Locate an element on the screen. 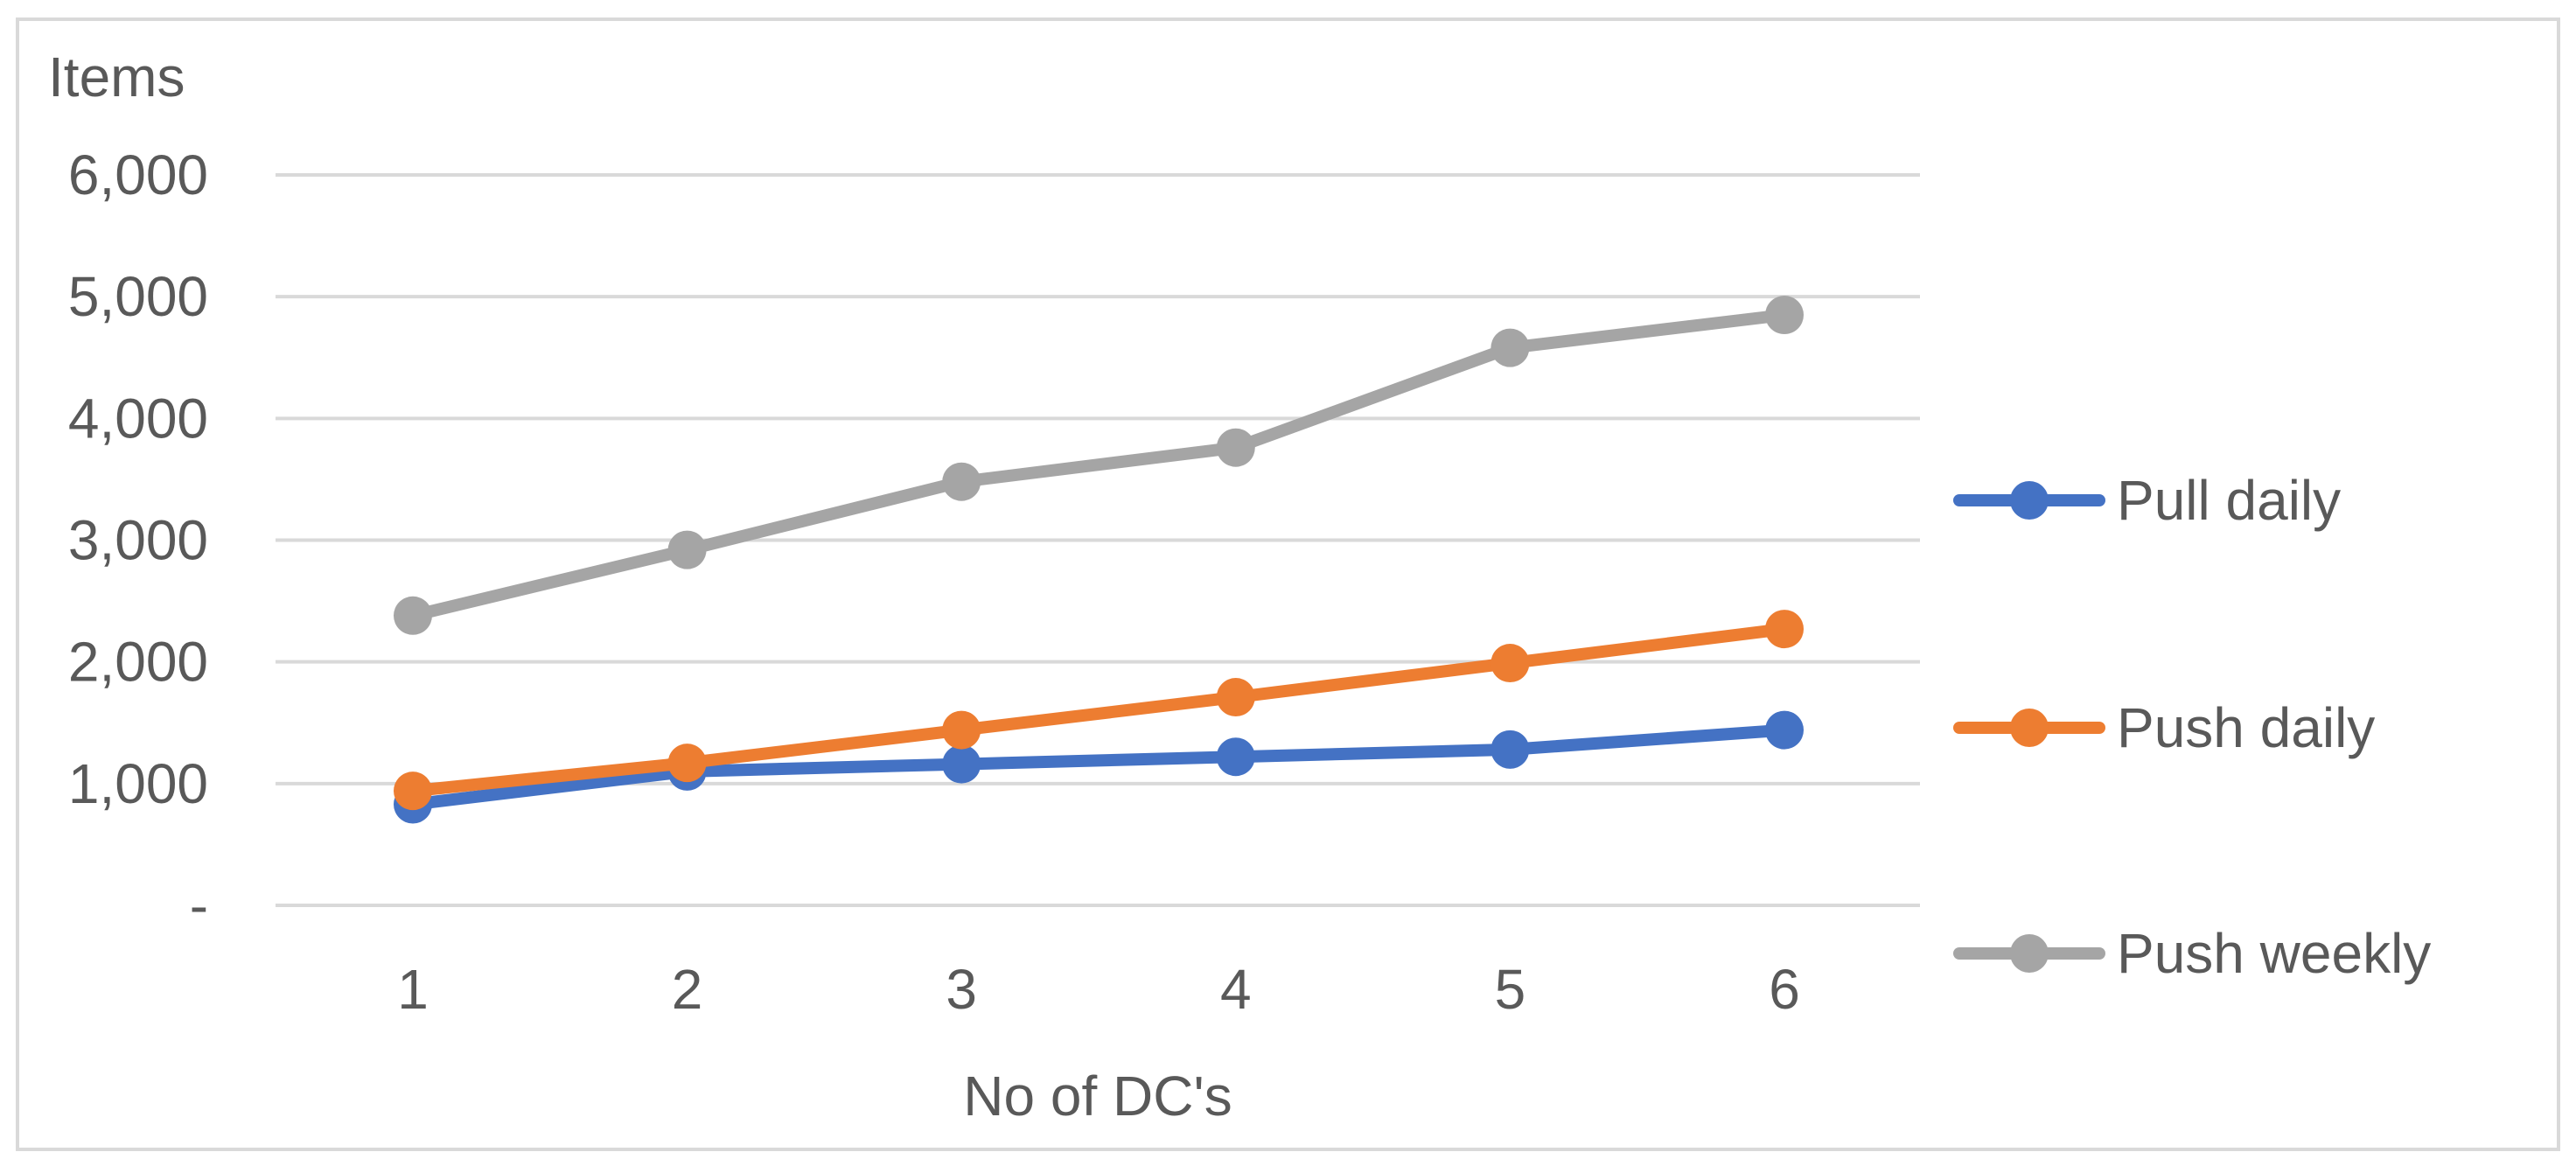 The height and width of the screenshot is (1173, 2576). y-axis-label: Items is located at coordinates (117, 76).